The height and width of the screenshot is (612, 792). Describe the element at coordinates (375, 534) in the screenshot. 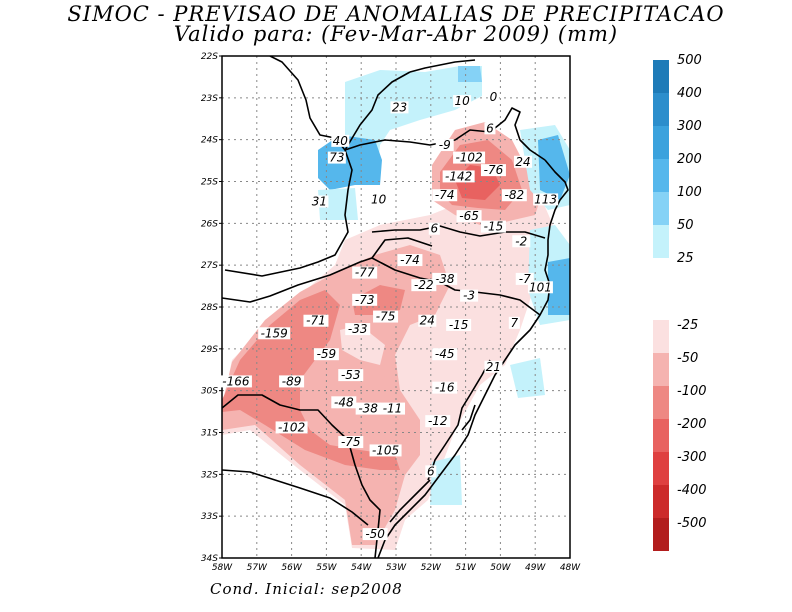

I see `contour-label: -50` at that location.